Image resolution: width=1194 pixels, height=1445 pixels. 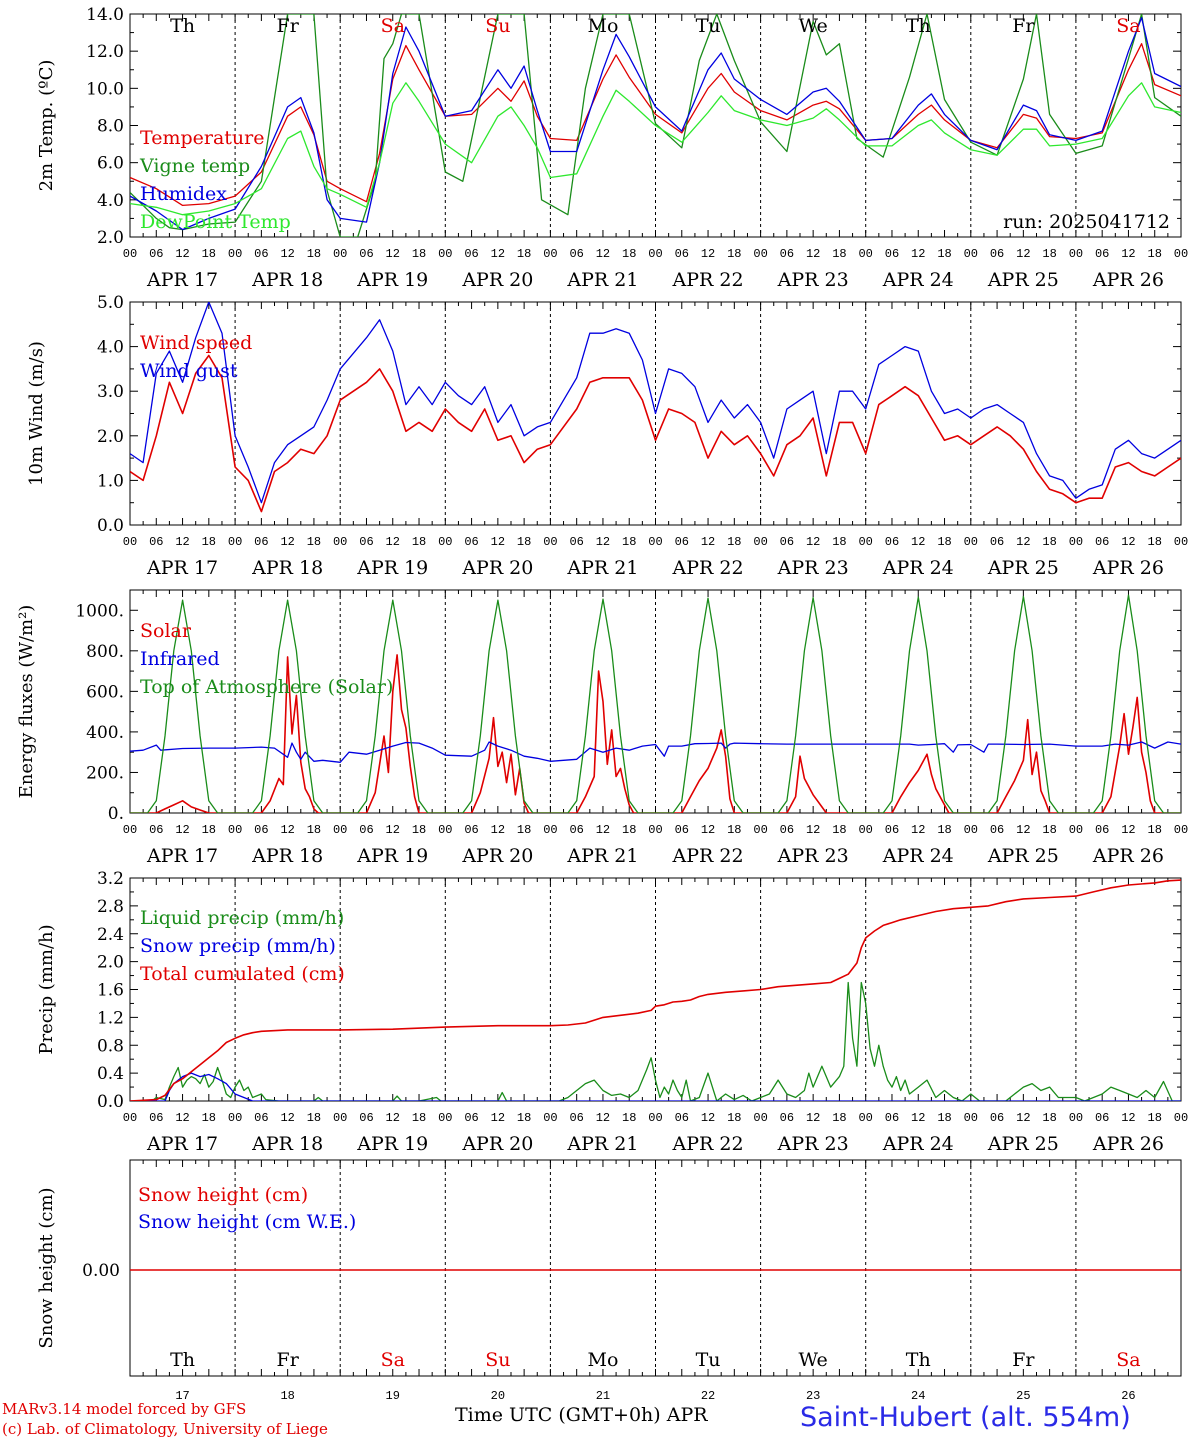 I want to click on y-tick-label: 0.4, so click(x=110, y=1074).